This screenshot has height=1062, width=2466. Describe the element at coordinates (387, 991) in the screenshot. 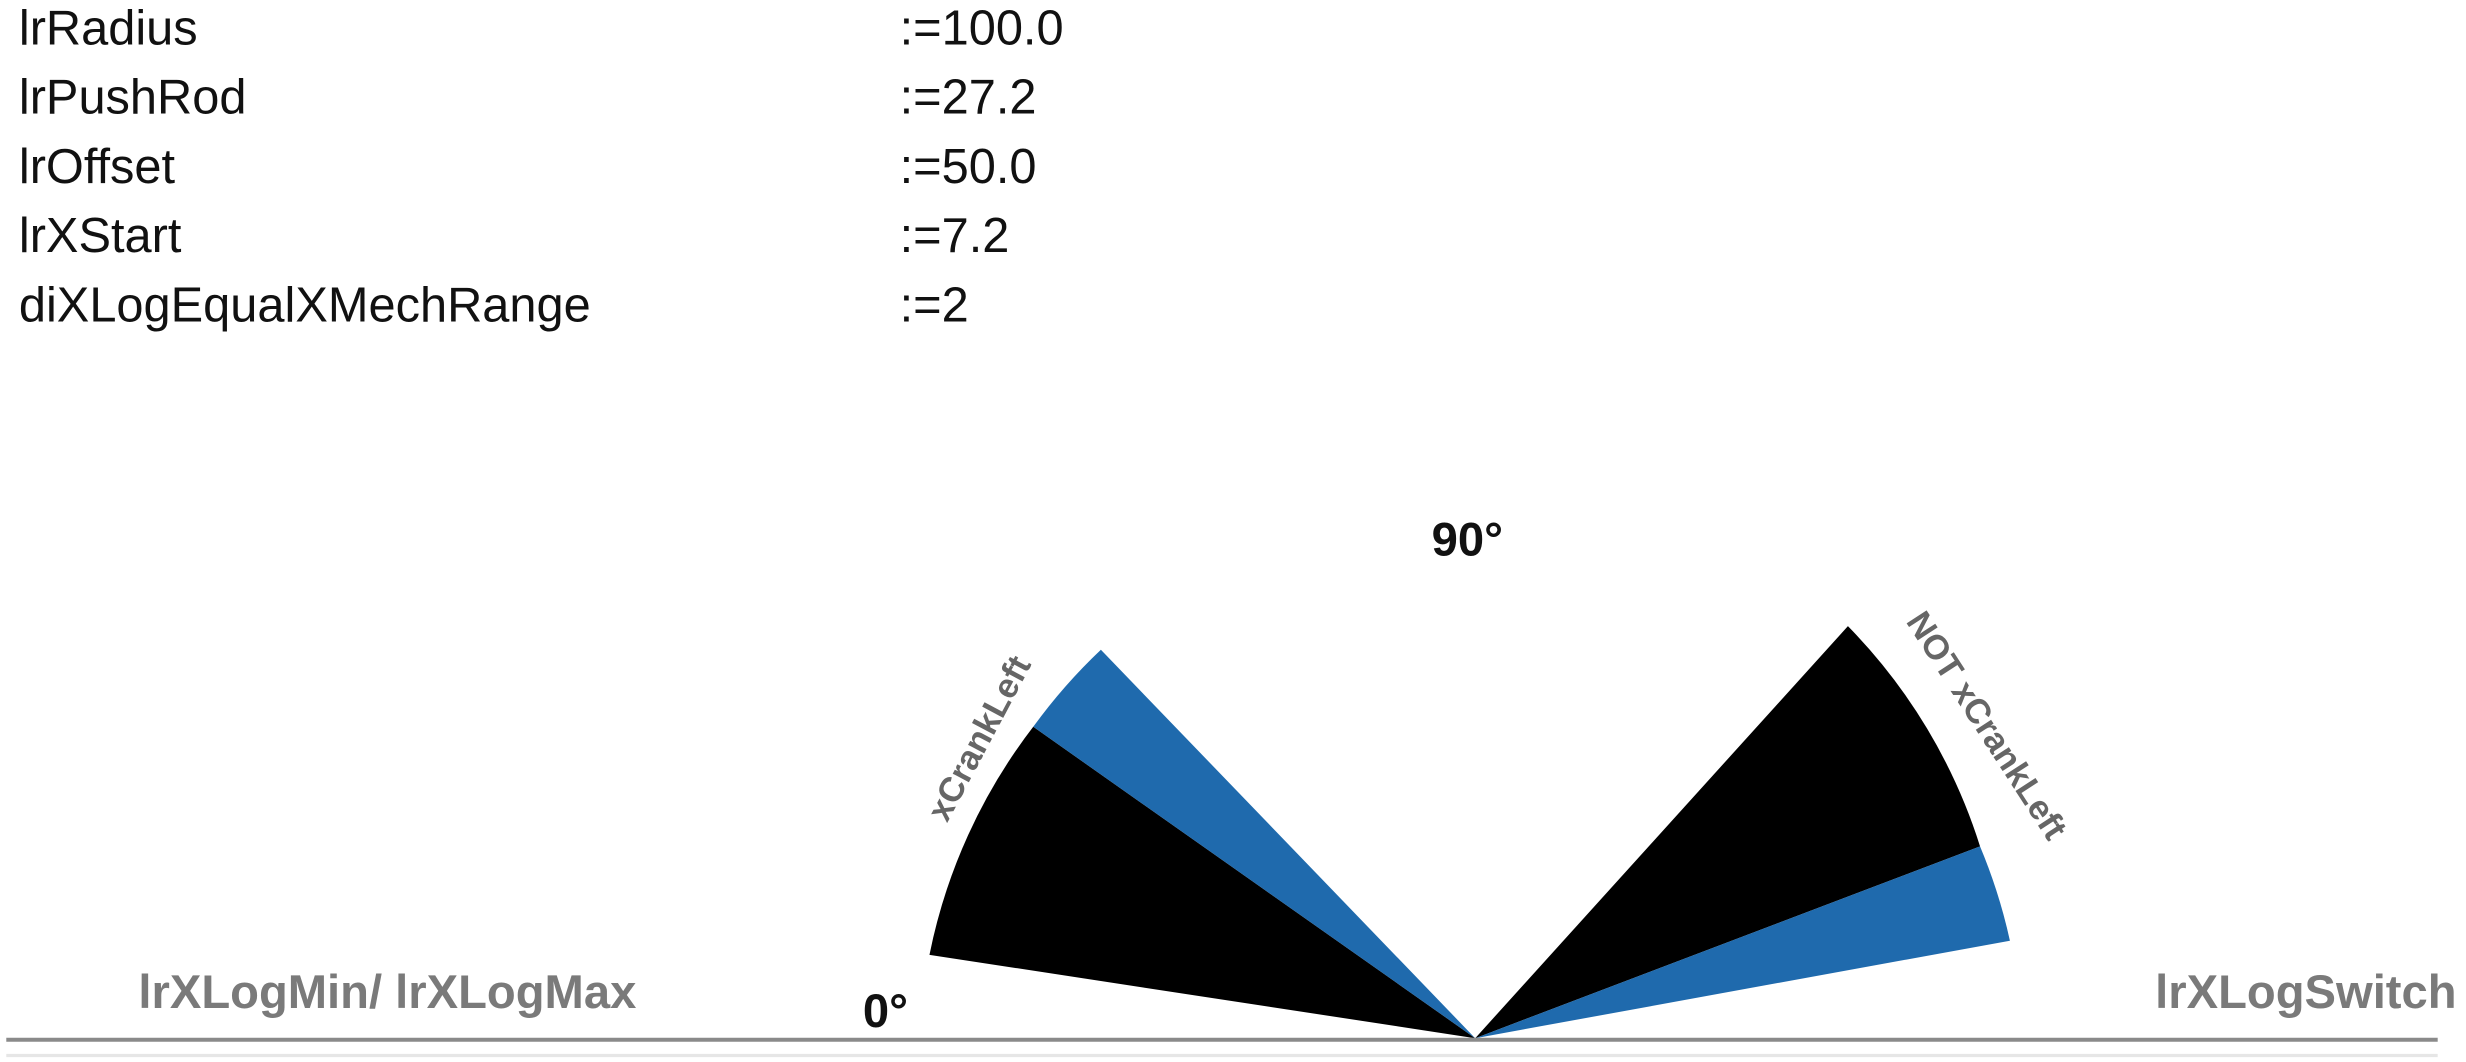

I see `left-baseline-label: lrXLogMin/ lrXLogMax` at that location.